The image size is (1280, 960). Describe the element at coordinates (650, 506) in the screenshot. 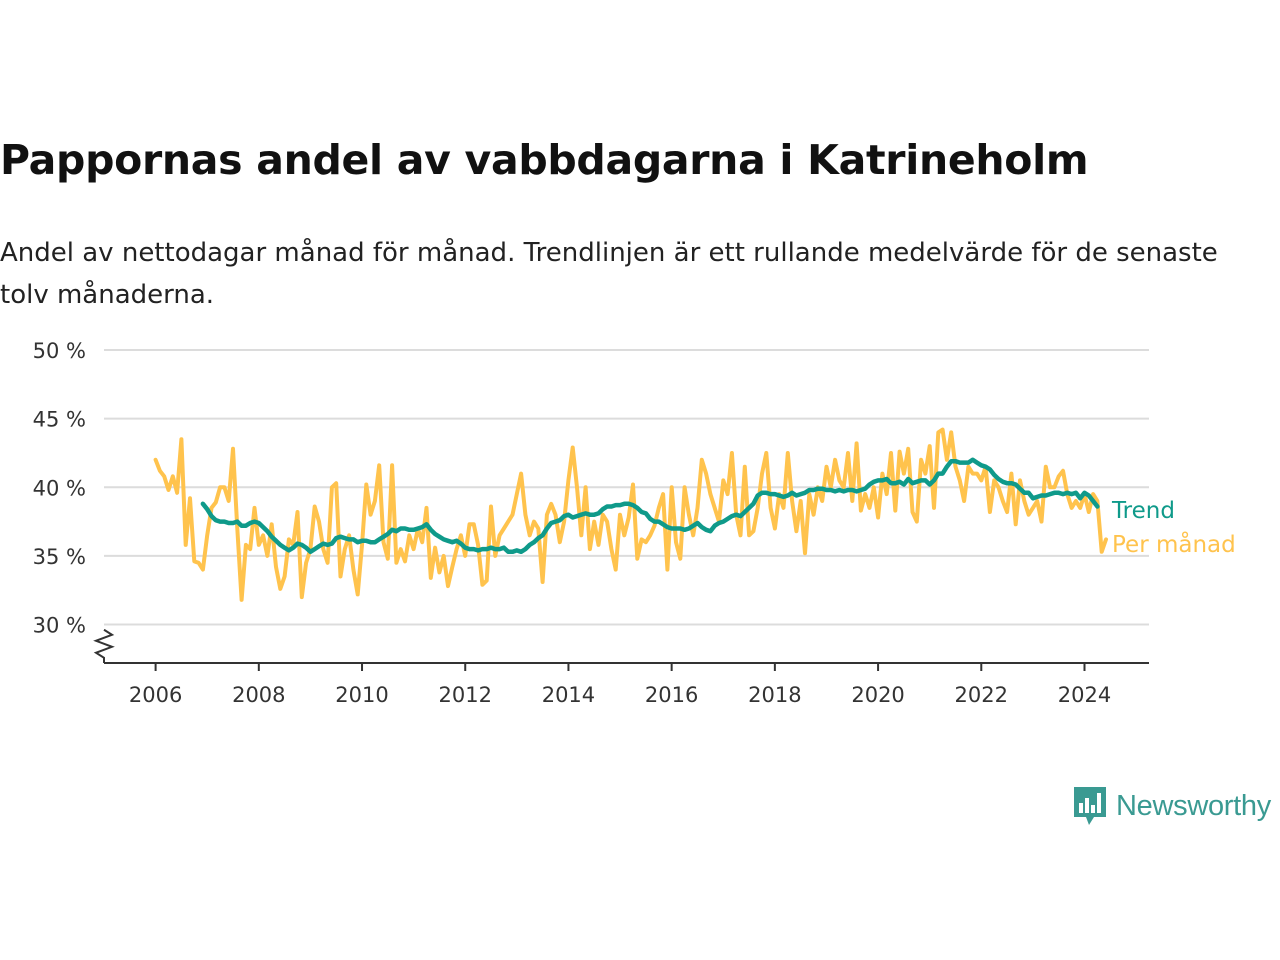

I see `trend-line` at that location.